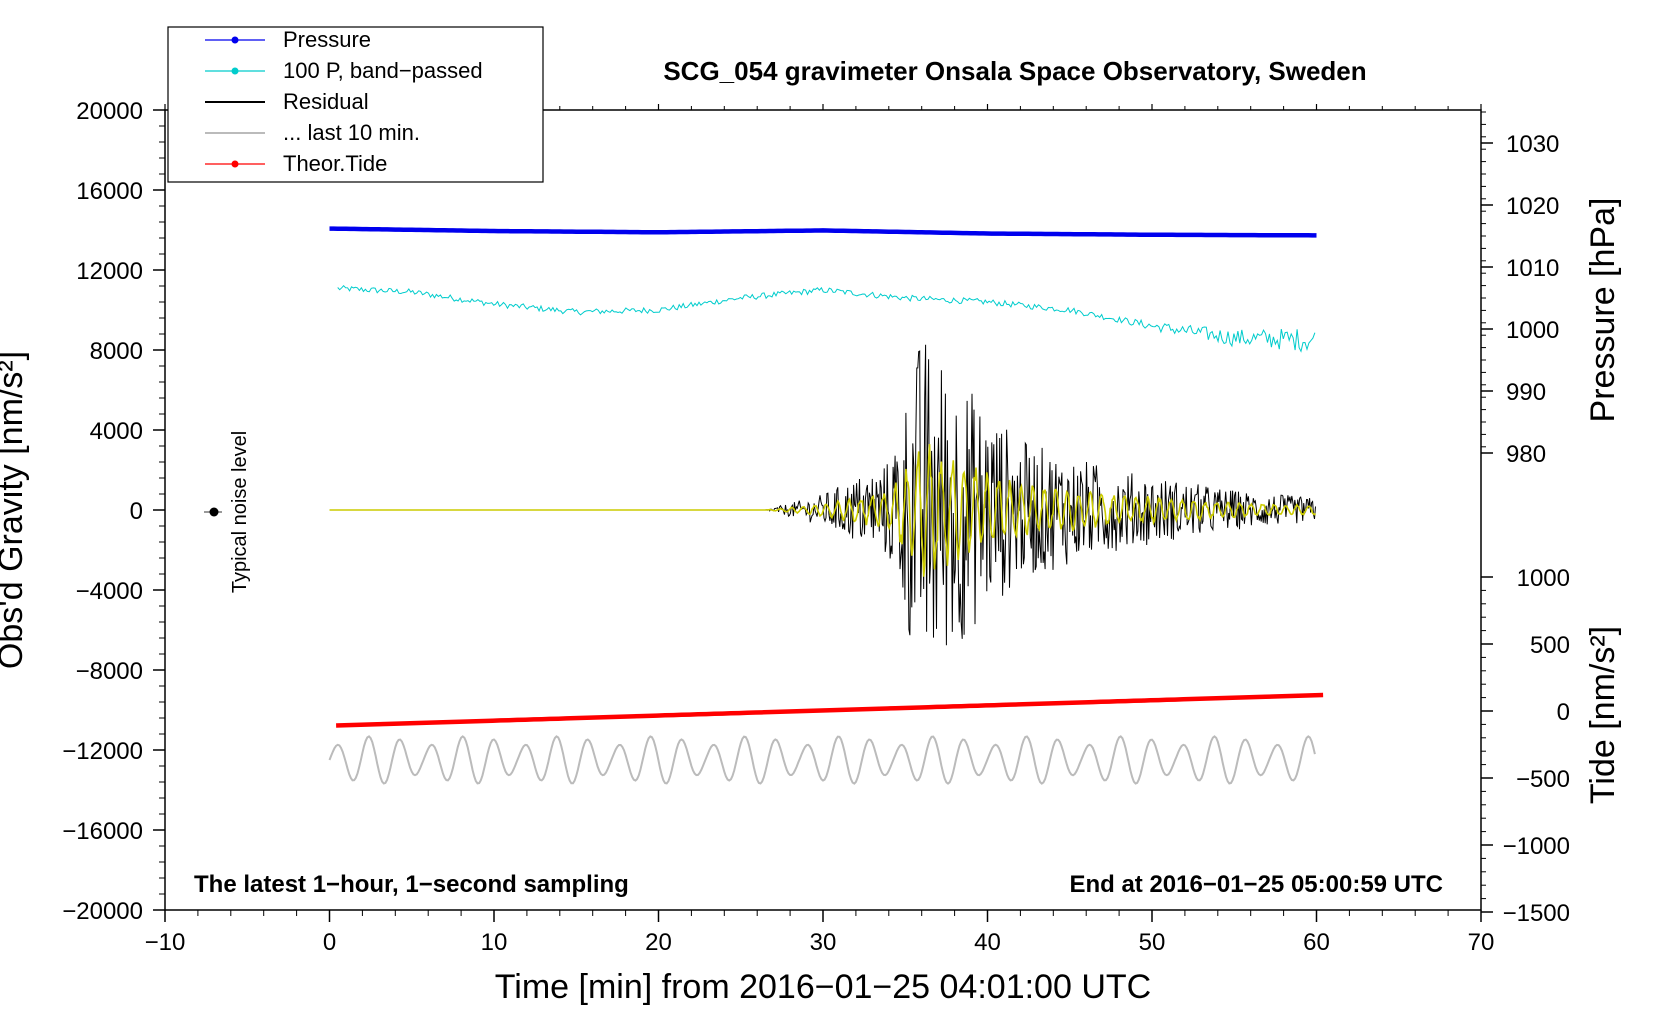  What do you see at coordinates (109, 271) in the screenshot?
I see `y-tick-label: 12000` at bounding box center [109, 271].